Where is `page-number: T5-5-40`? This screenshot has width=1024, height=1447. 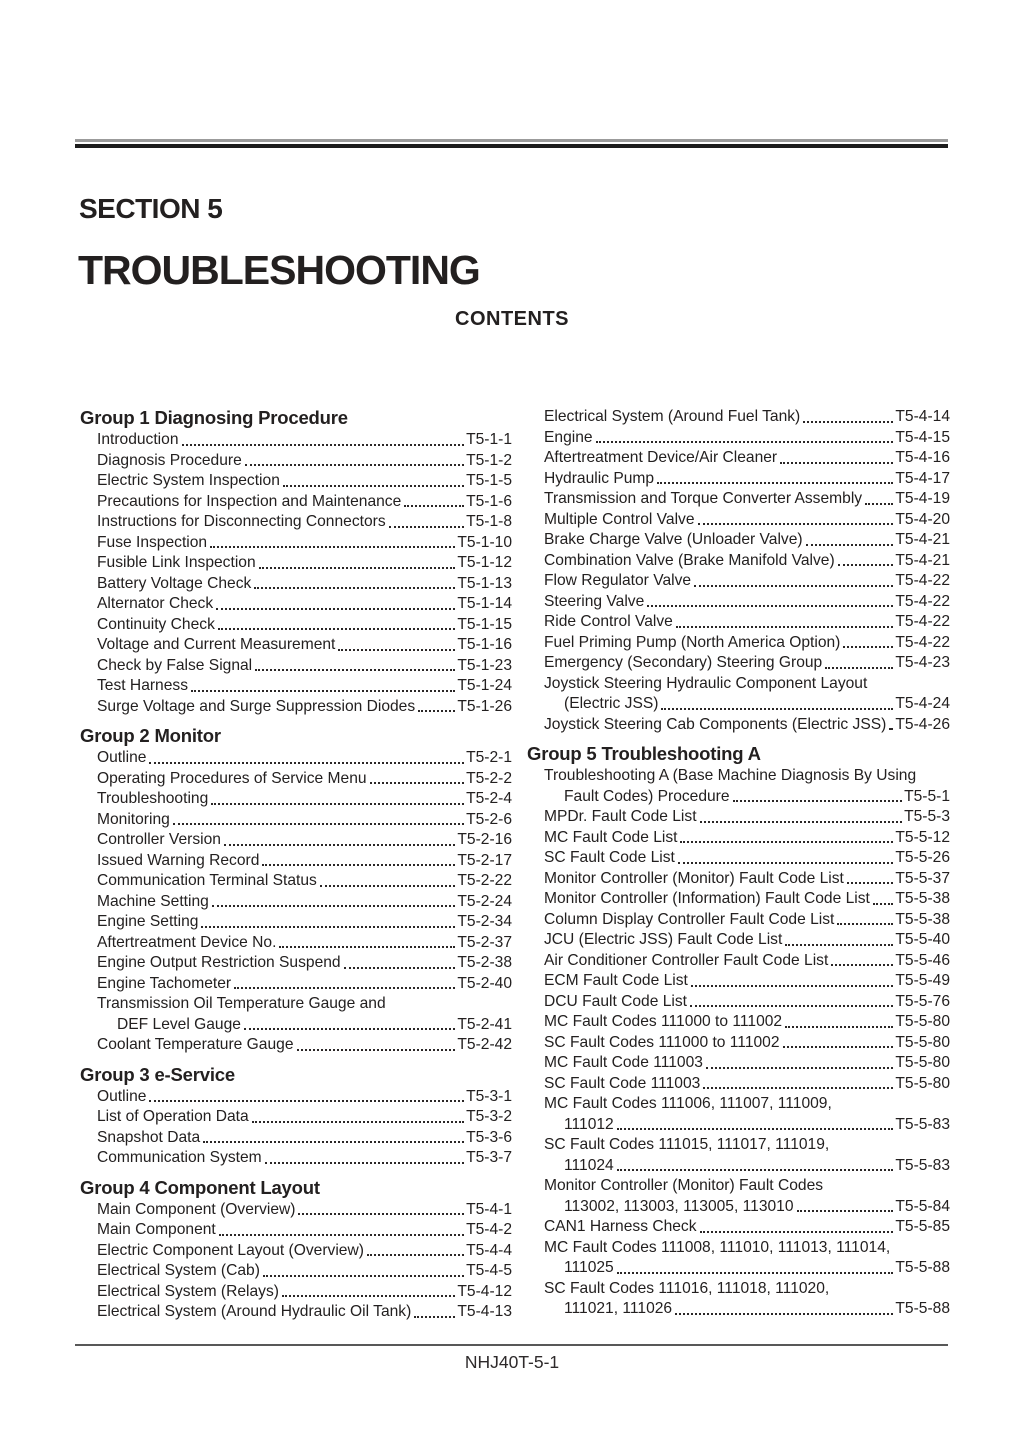
page-number: T5-5-40 is located at coordinates (922, 939).